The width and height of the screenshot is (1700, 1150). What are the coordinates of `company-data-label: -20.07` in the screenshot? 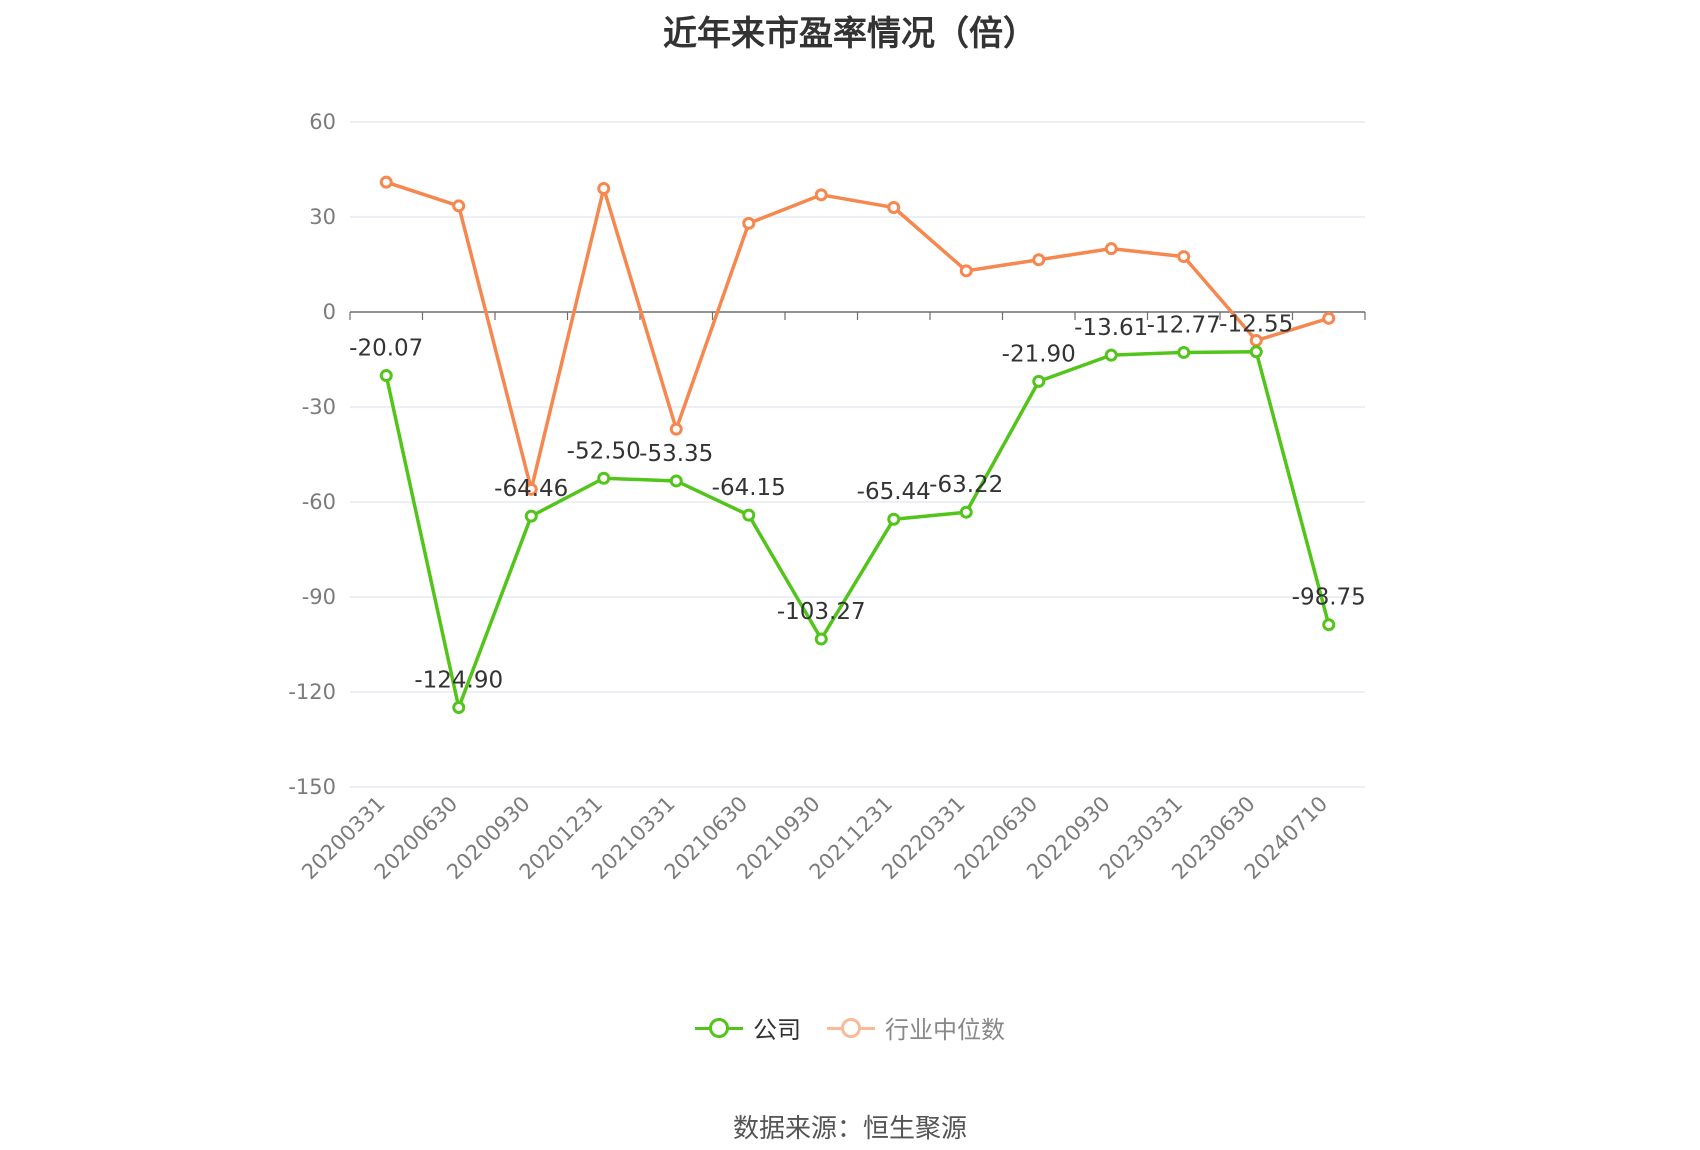 It's located at (386, 349).